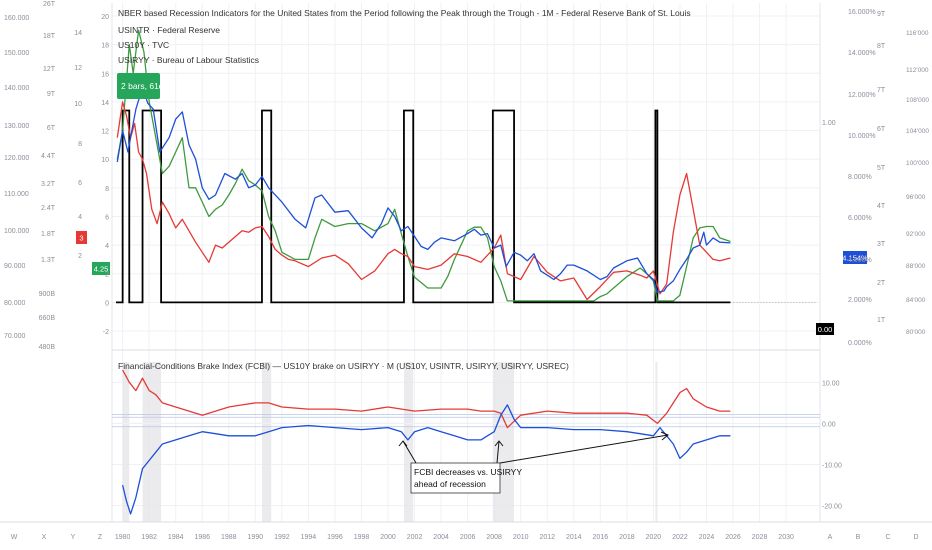  I want to click on right-thousand-tick: 92'000, so click(916, 234).